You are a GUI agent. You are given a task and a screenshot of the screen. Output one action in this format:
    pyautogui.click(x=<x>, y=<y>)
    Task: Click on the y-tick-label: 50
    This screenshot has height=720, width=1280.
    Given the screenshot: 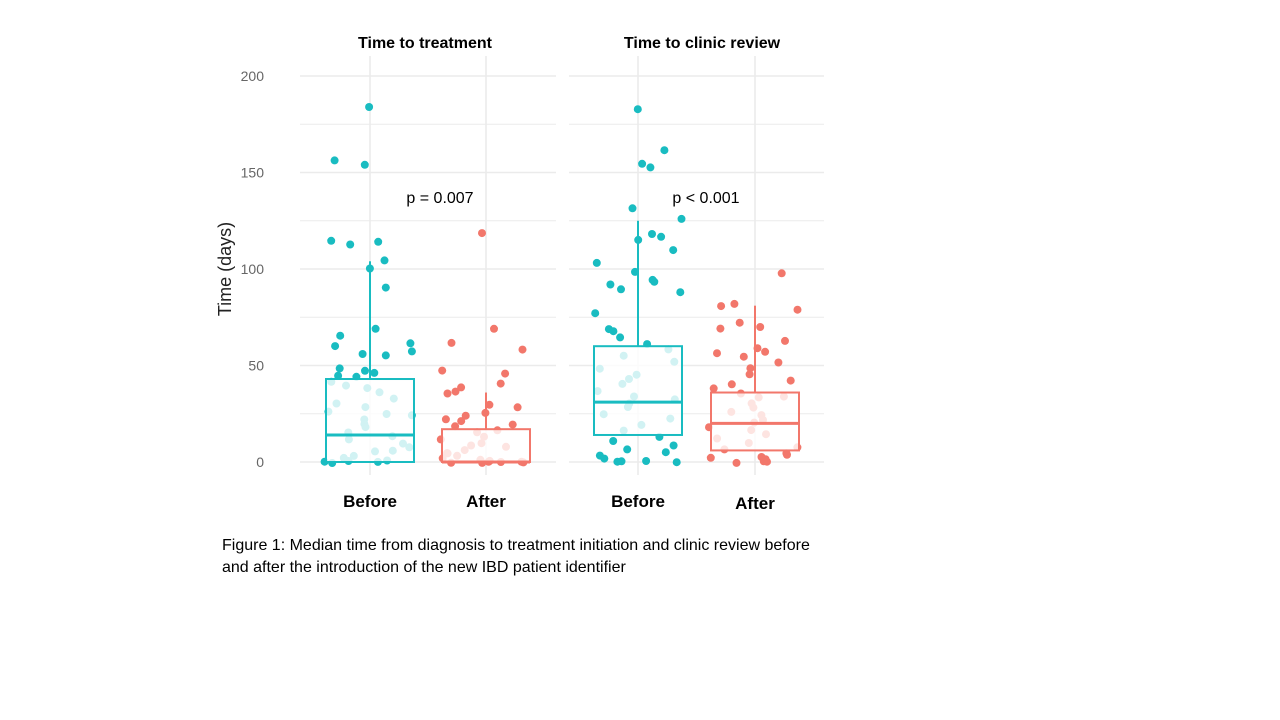 What is the action you would take?
    pyautogui.click(x=256, y=366)
    